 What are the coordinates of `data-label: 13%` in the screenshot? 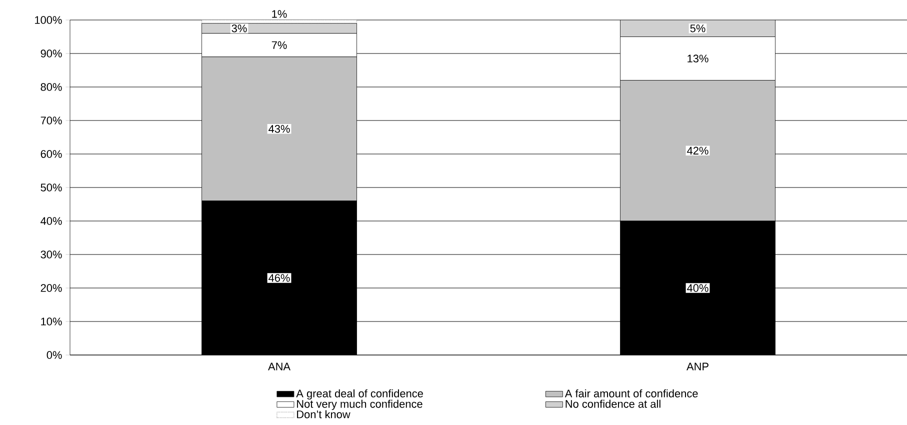 It's located at (698, 58).